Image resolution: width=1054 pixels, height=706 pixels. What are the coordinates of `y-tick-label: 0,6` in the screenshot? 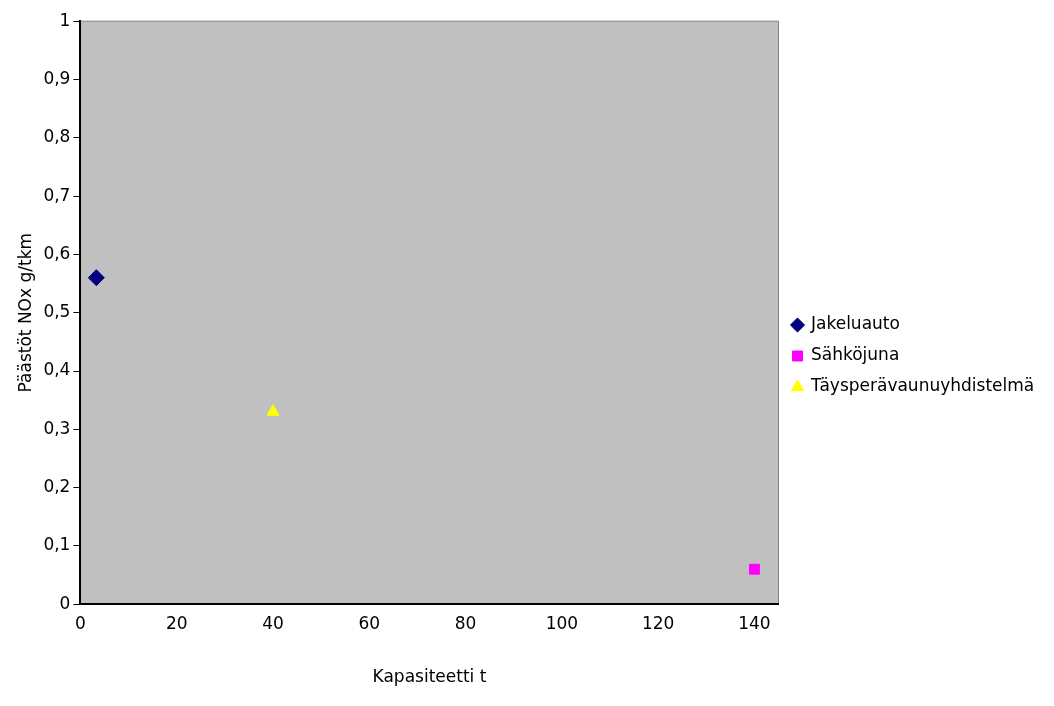 It's located at (57, 252).